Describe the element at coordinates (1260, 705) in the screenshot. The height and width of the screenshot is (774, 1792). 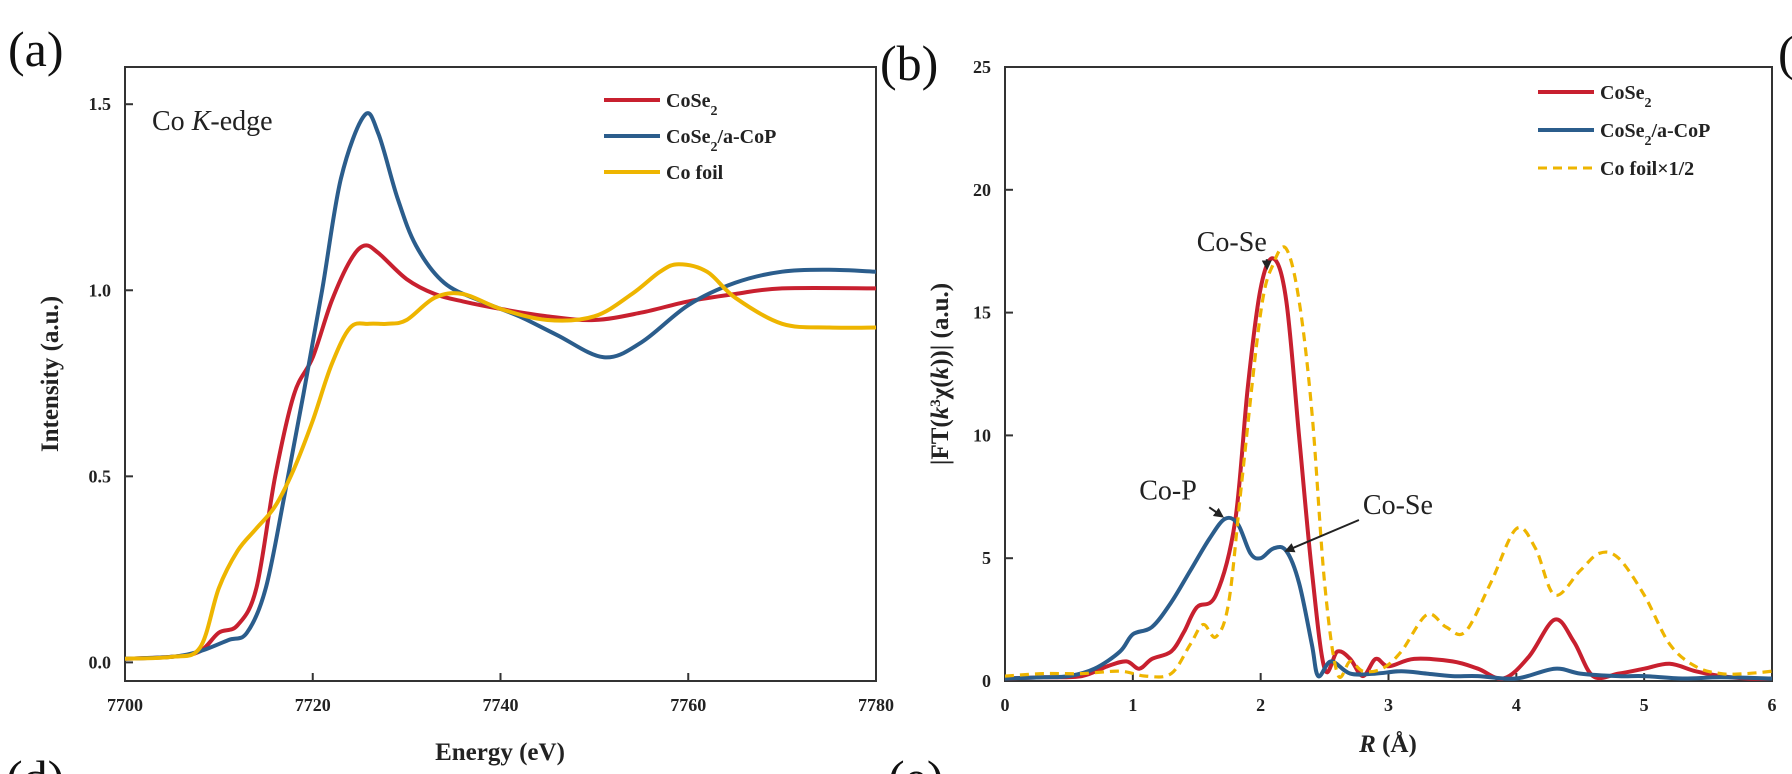
I see `chart-b-xtick-label: 2` at that location.